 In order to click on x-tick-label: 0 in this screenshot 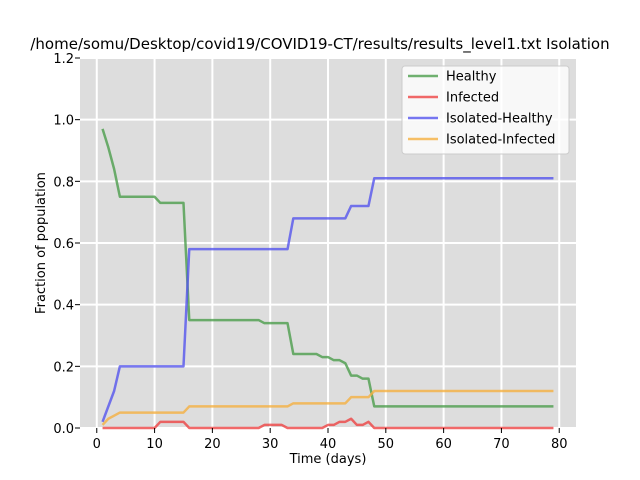, I will do `click(97, 444)`.